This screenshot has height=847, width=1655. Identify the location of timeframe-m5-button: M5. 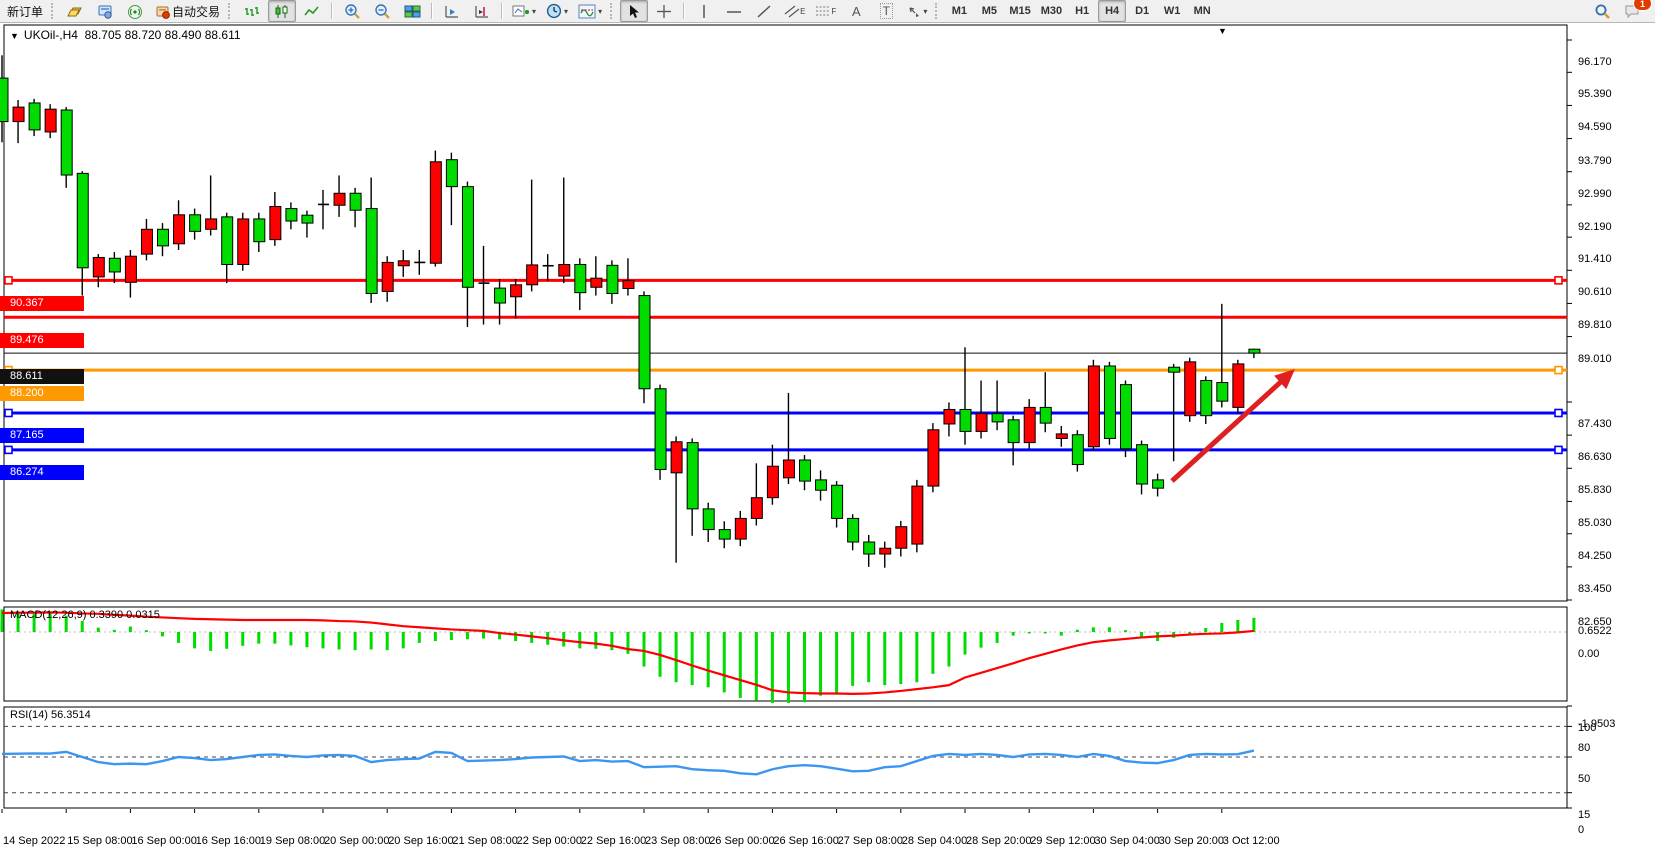
(989, 11).